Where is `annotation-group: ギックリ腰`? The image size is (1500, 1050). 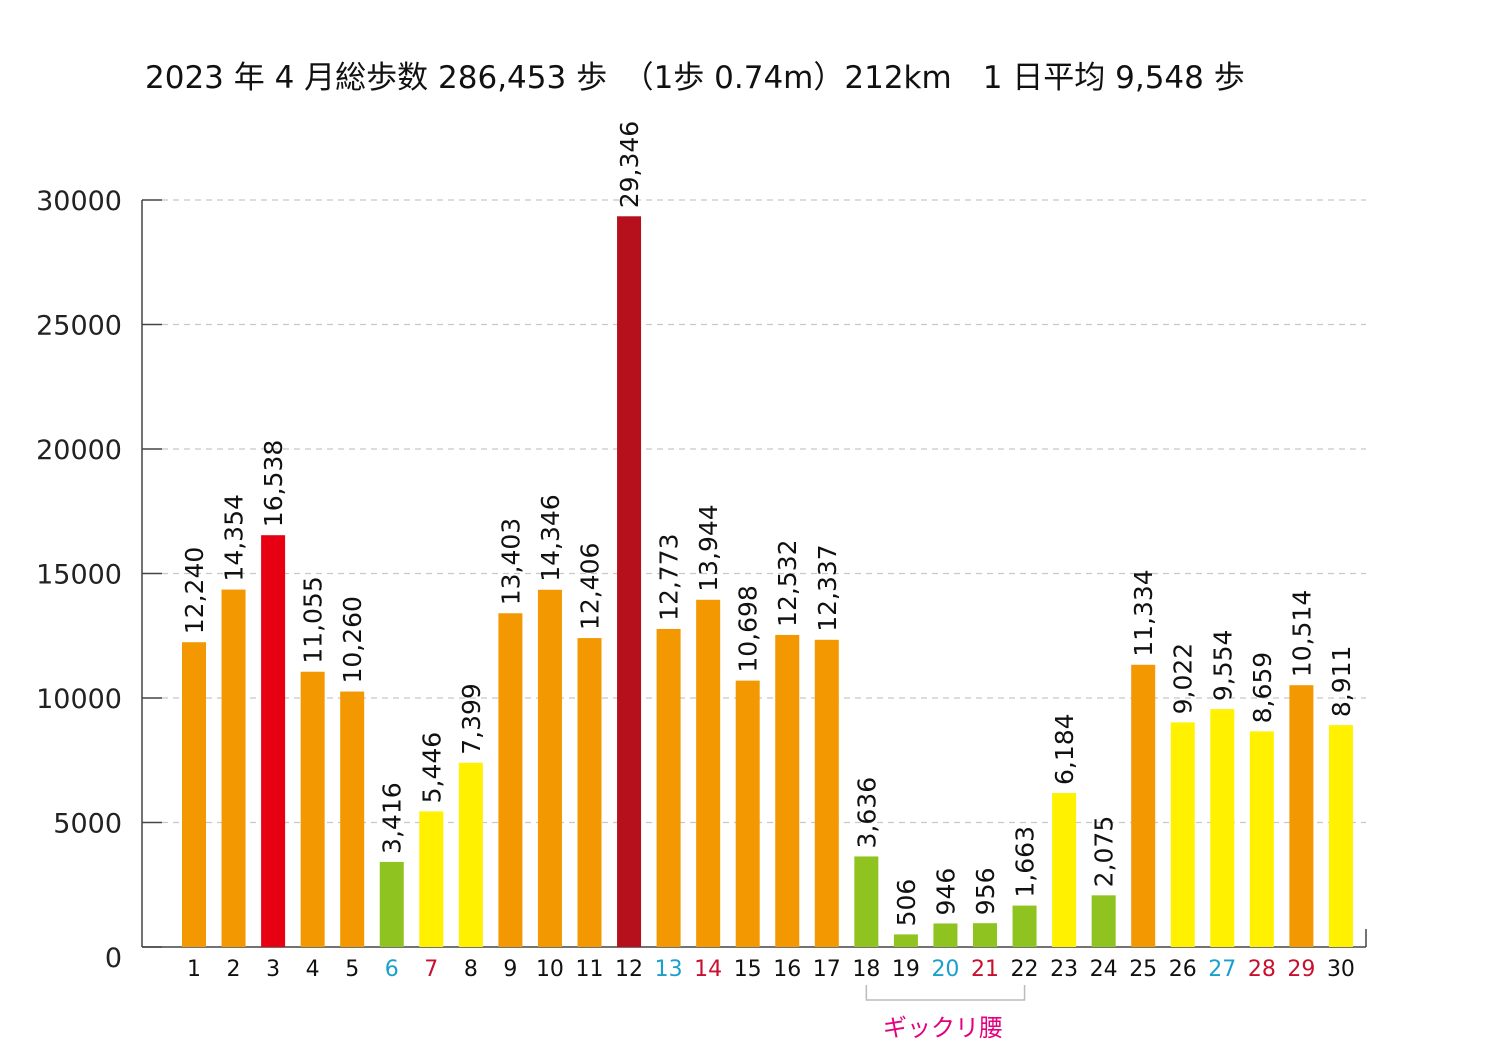 annotation-group: ギックリ腰 is located at coordinates (945, 1013).